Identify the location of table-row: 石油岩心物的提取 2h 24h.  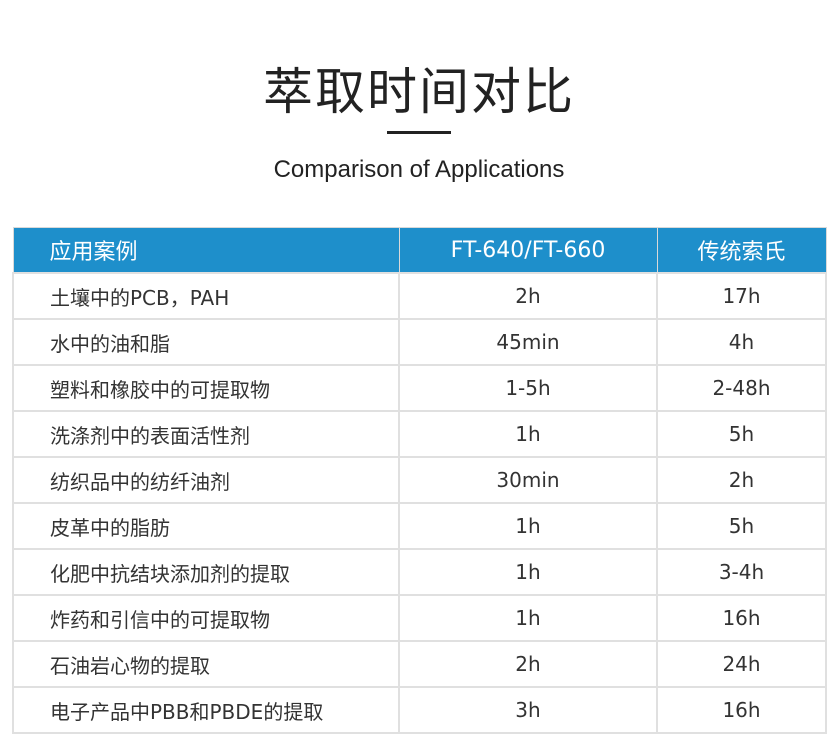
(419, 664).